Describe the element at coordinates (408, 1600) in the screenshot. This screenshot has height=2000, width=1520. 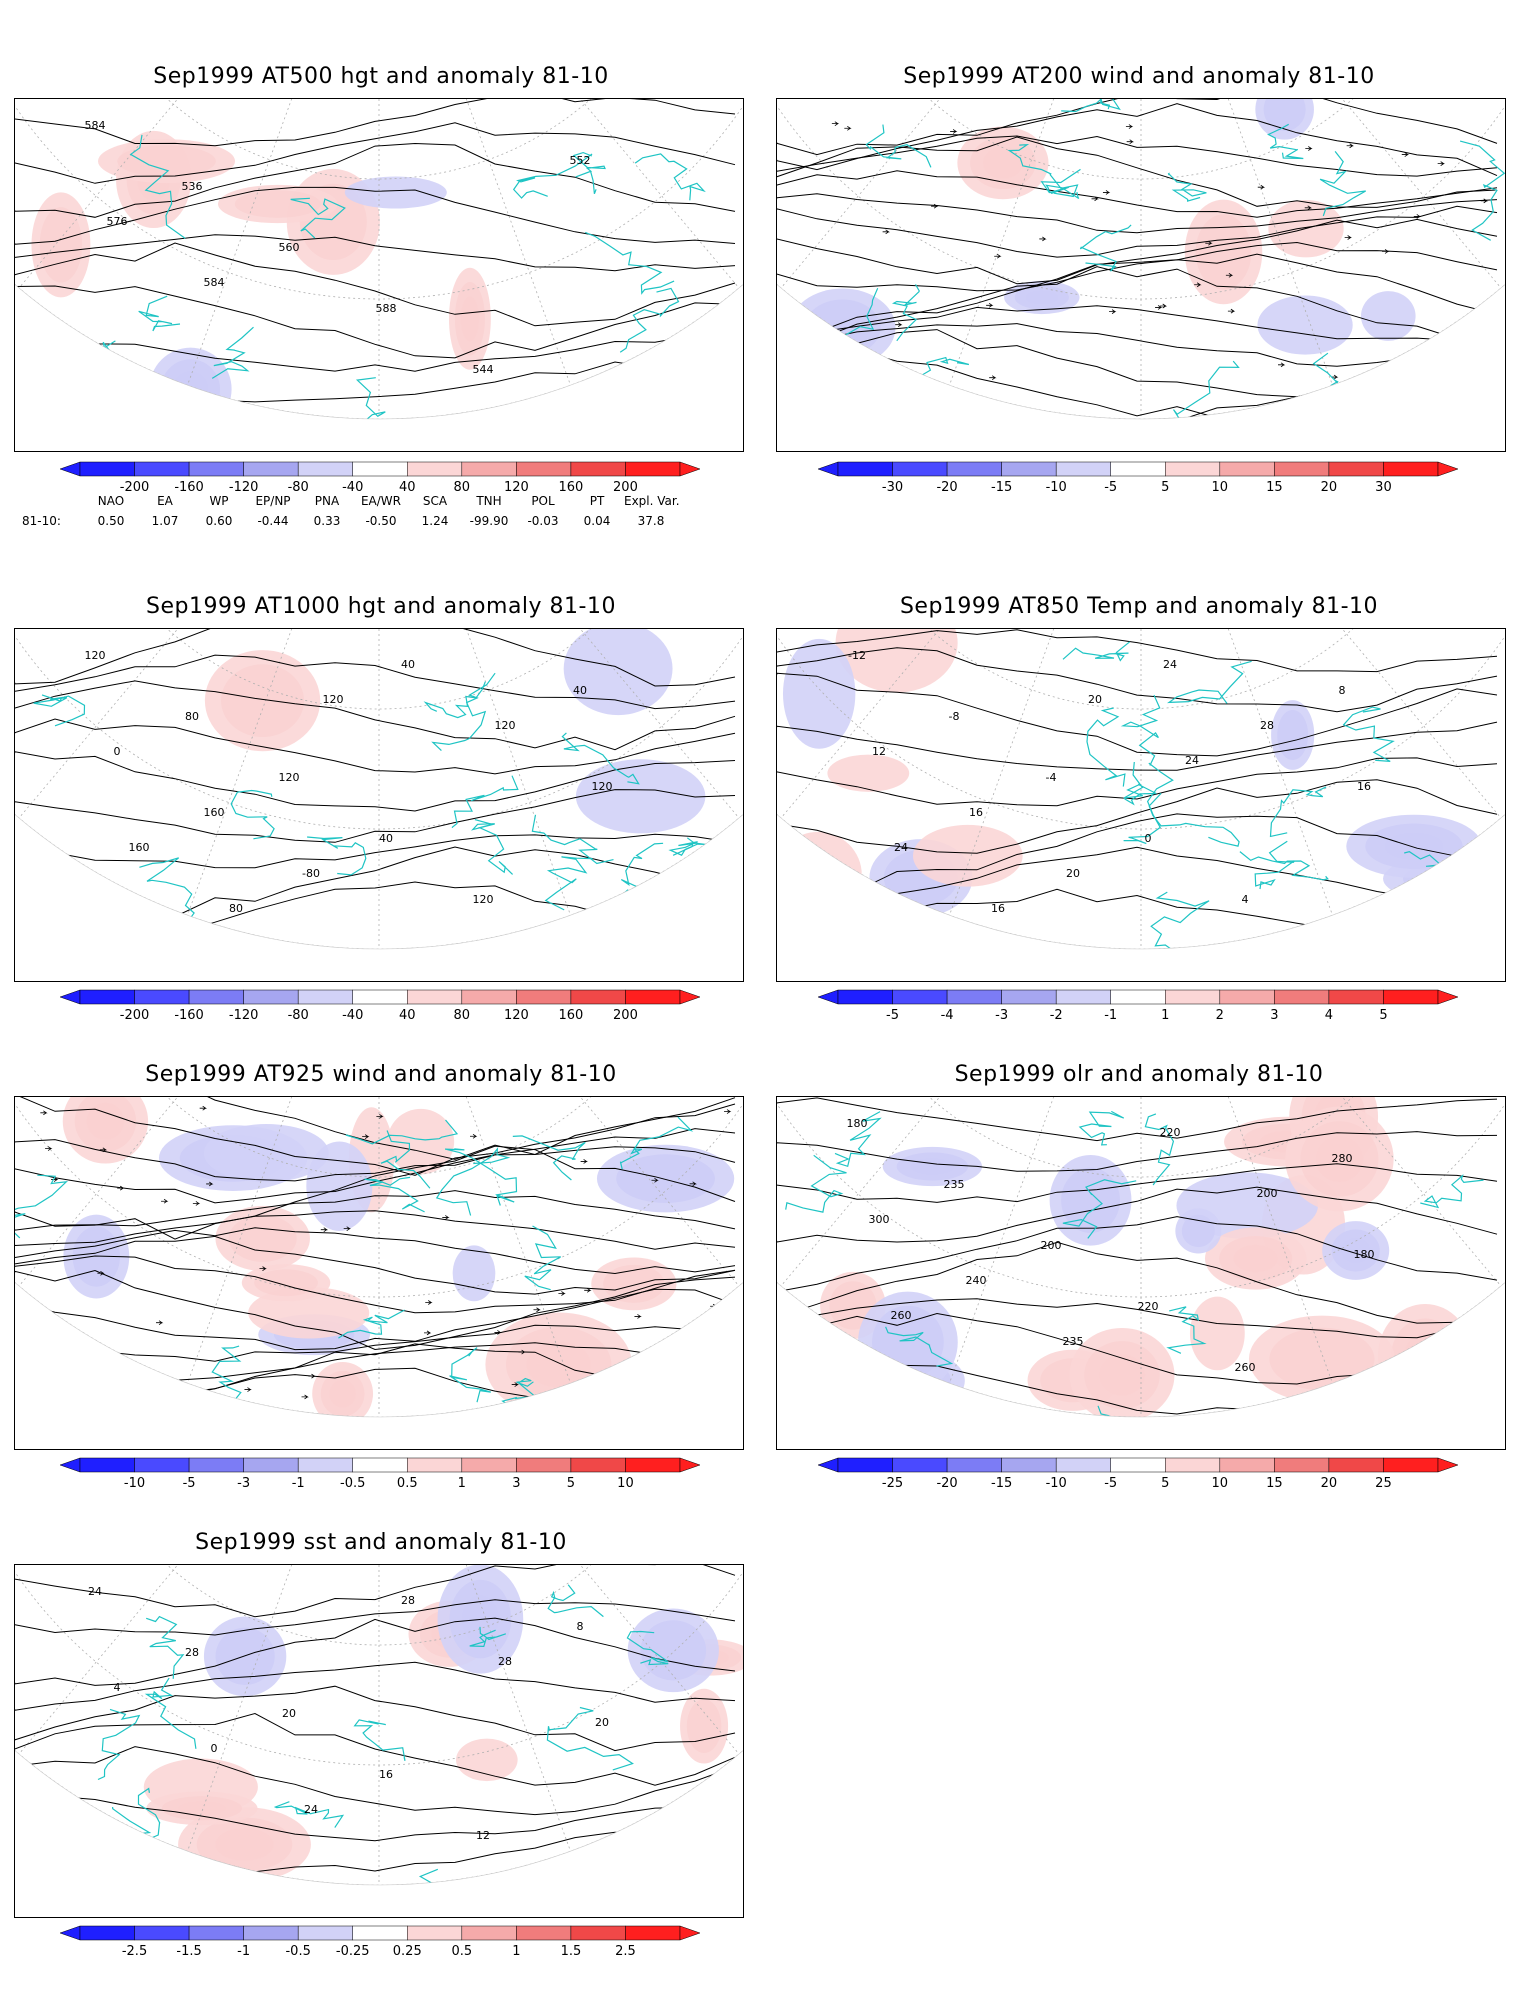
I see `contour-label: 28` at that location.